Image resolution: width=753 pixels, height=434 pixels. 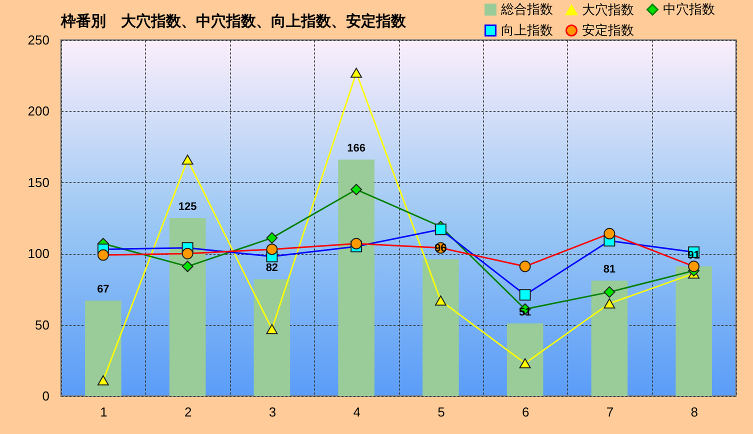 I want to click on x-tick-label: 1, so click(x=104, y=412).